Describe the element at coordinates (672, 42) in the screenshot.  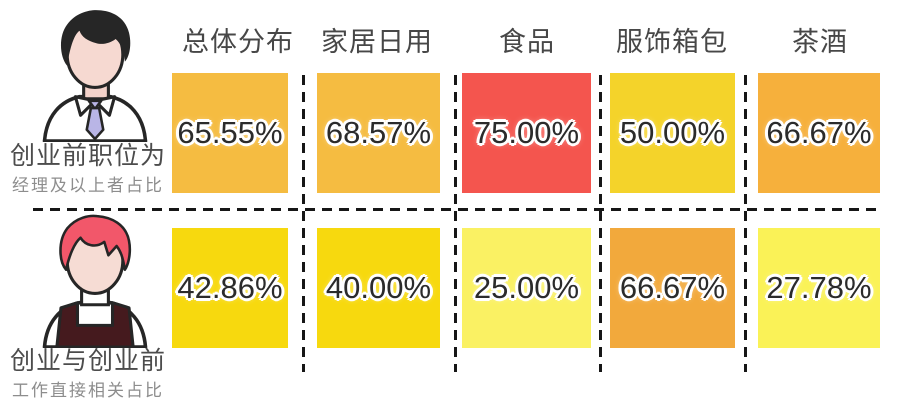
I see `column-header-apparel: 服饰箱包` at that location.